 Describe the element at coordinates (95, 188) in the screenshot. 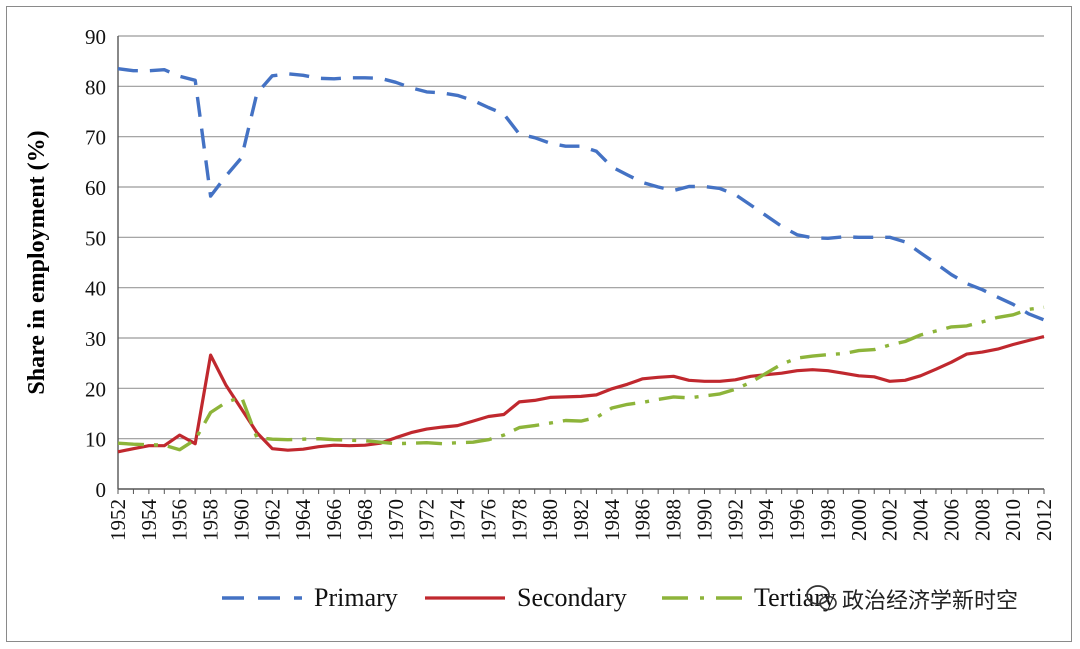

I see `y-tick-label: 60` at that location.